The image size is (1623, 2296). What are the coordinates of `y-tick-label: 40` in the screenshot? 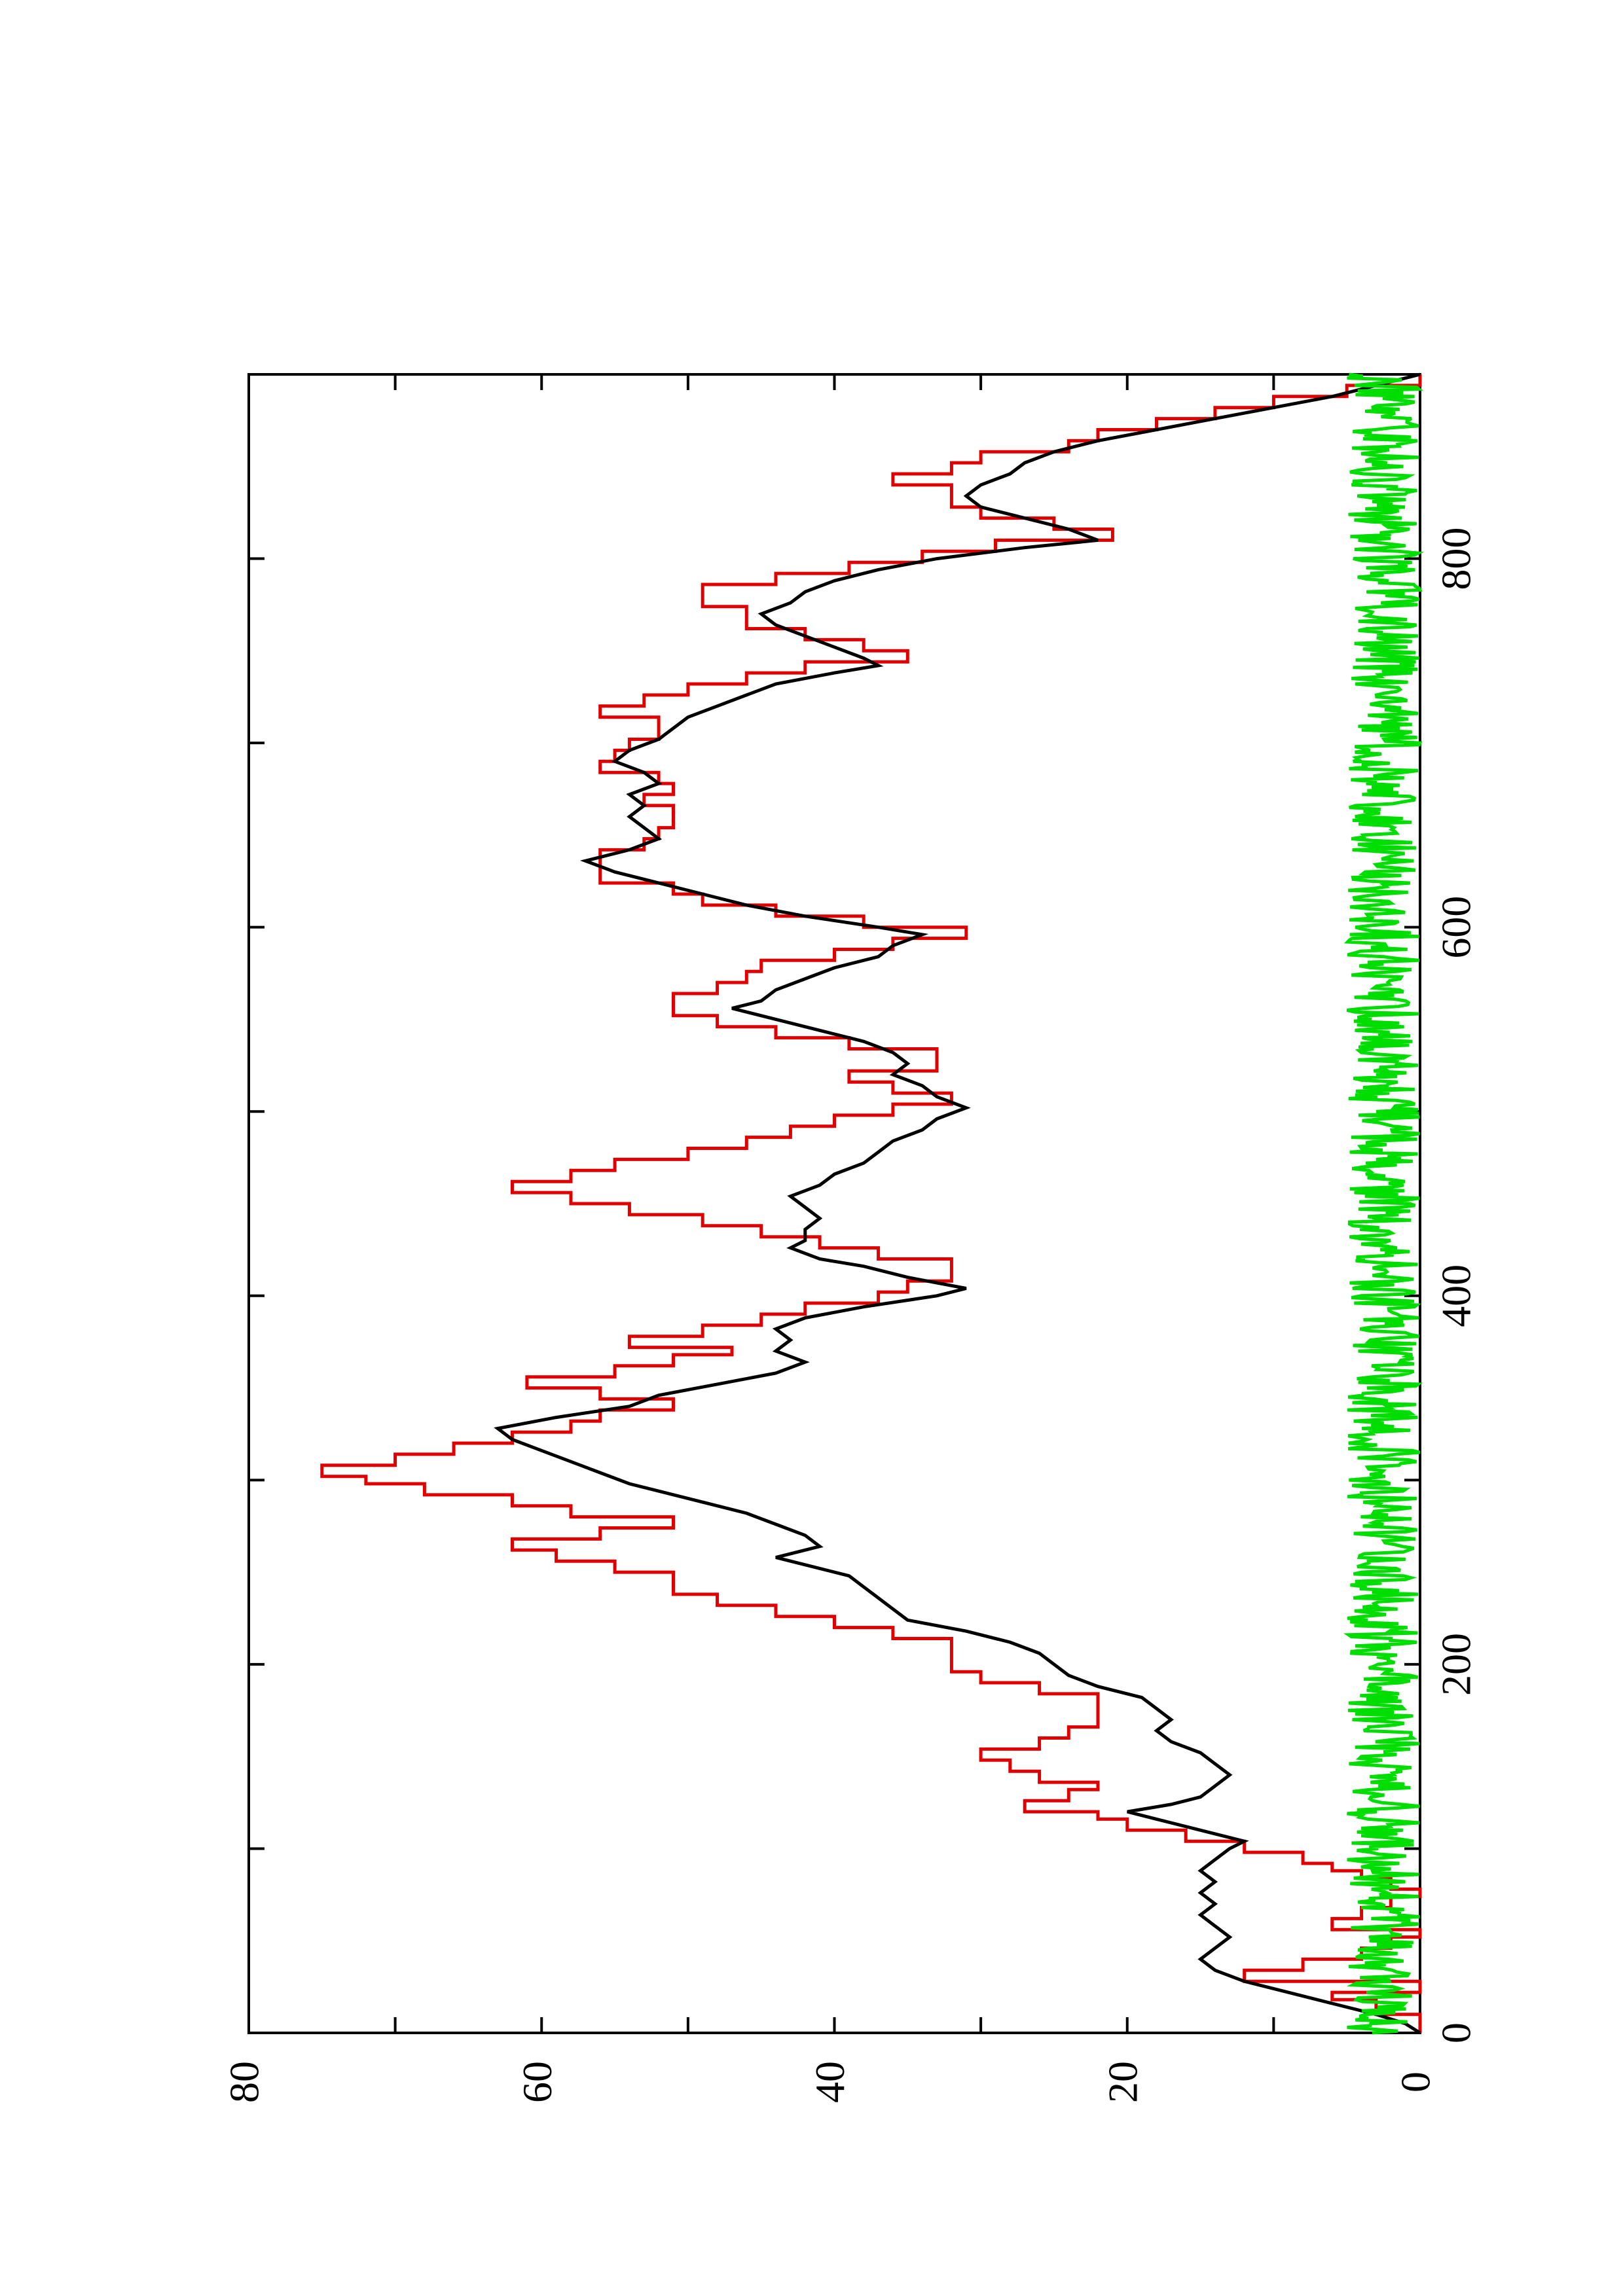 It's located at (830, 2082).